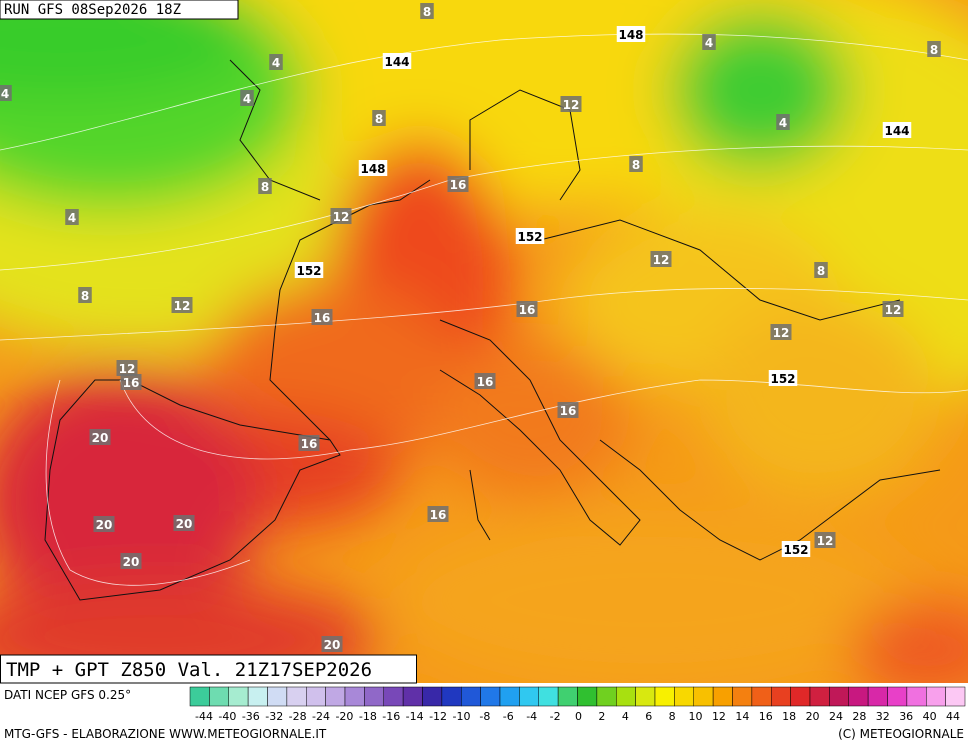 The image size is (968, 745). What do you see at coordinates (189, 670) in the screenshot?
I see `map-title: TMP + GPT Z850 Val. 21Z17SEP2026` at bounding box center [189, 670].